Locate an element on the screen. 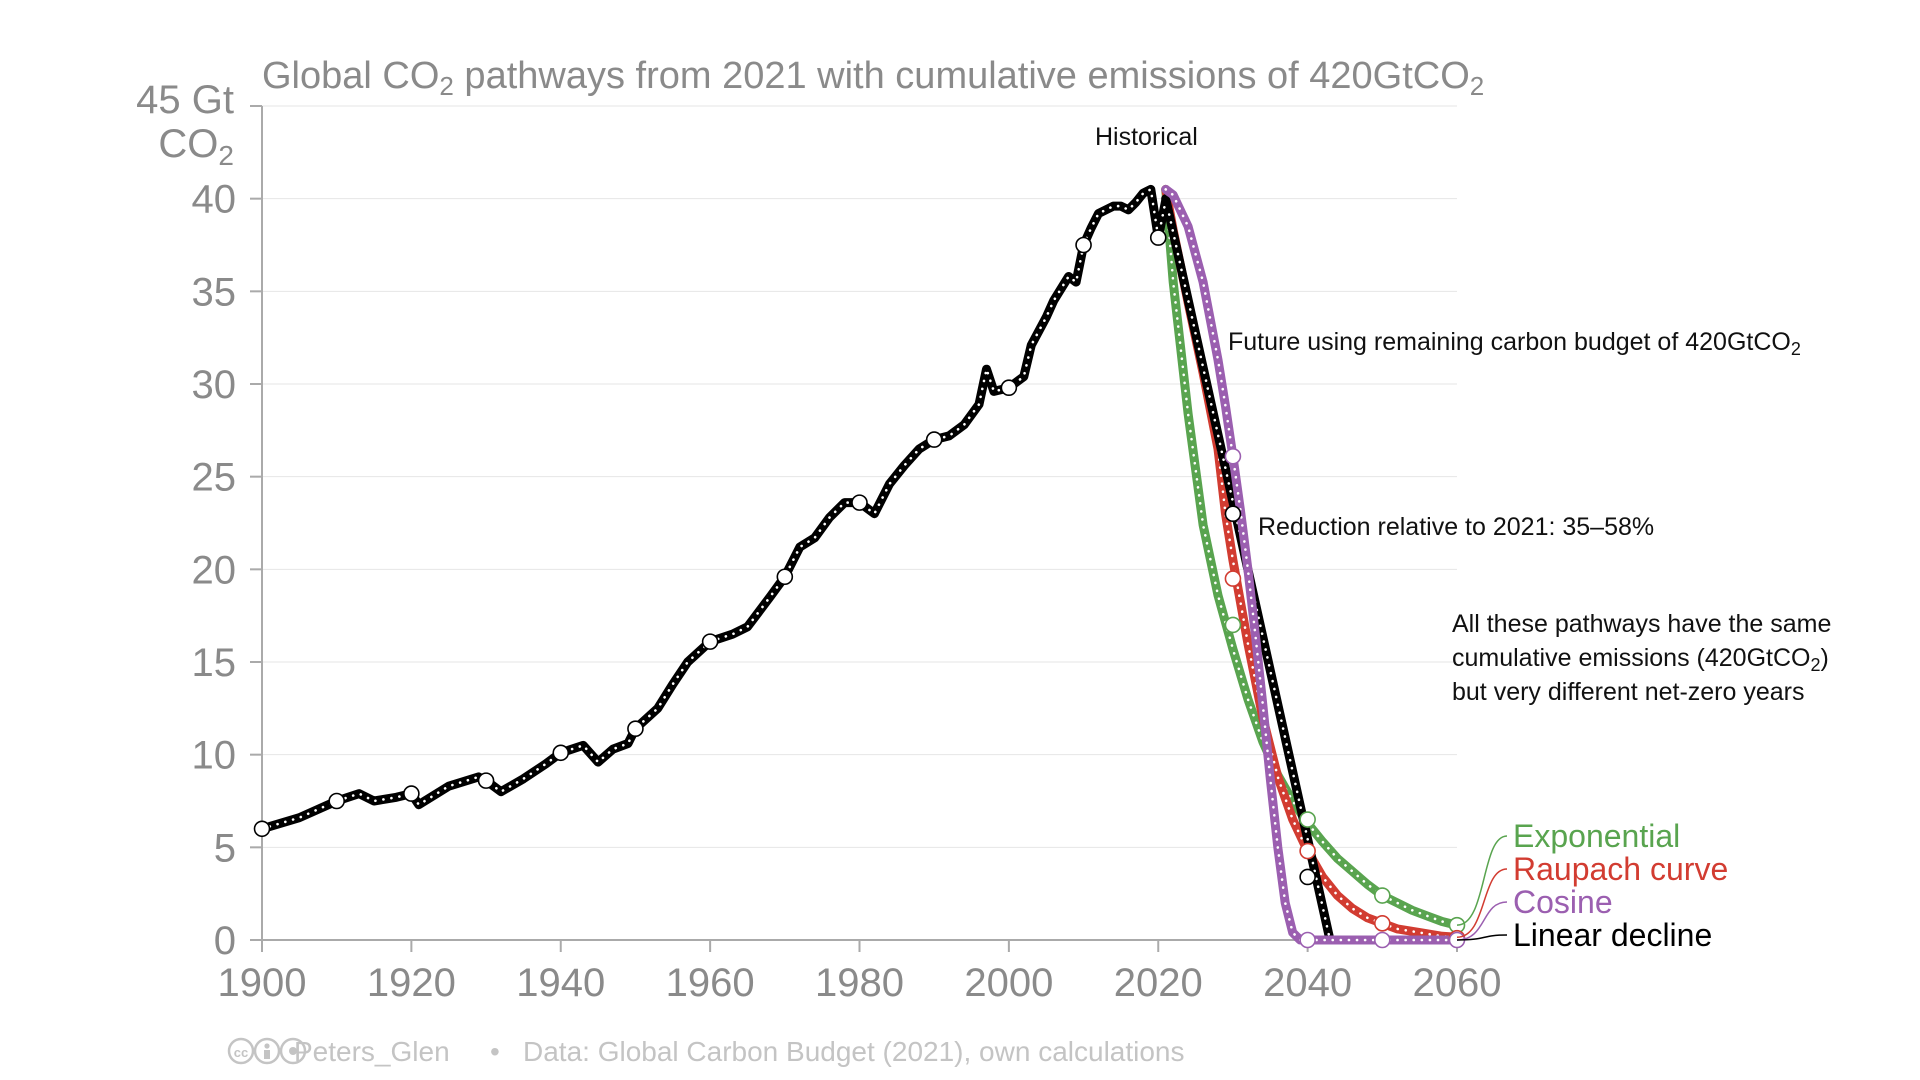  linear-decline-legend-leader is located at coordinates (1482, 937).